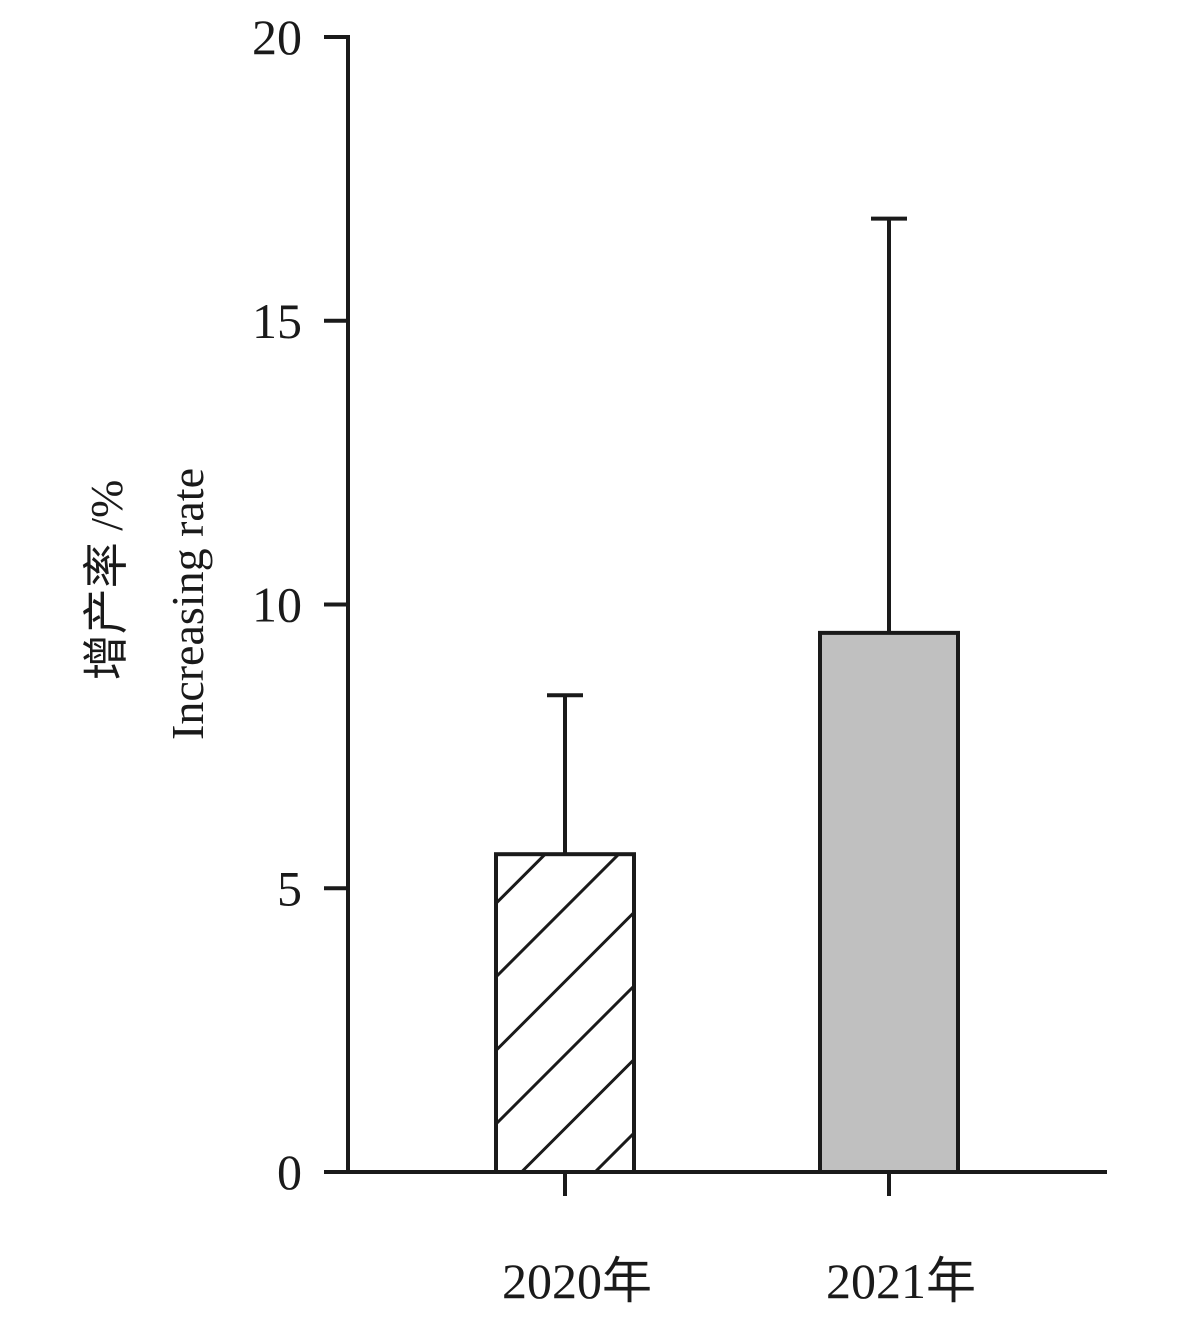  Describe the element at coordinates (901, 1281) in the screenshot. I see `x-tick-label-1: 2021年` at that location.